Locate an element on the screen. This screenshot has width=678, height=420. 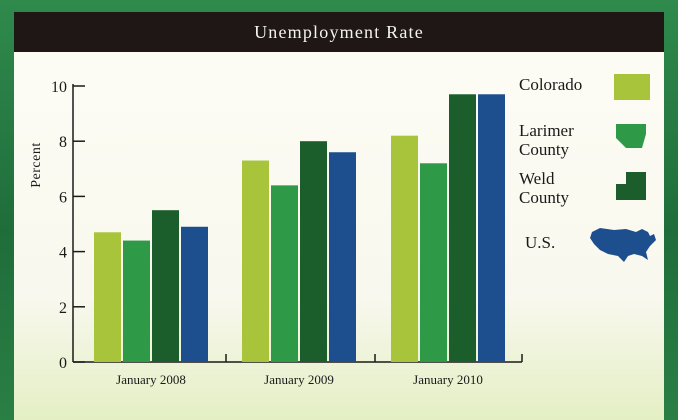
x-category-label: January 2008 is located at coordinates (151, 379).